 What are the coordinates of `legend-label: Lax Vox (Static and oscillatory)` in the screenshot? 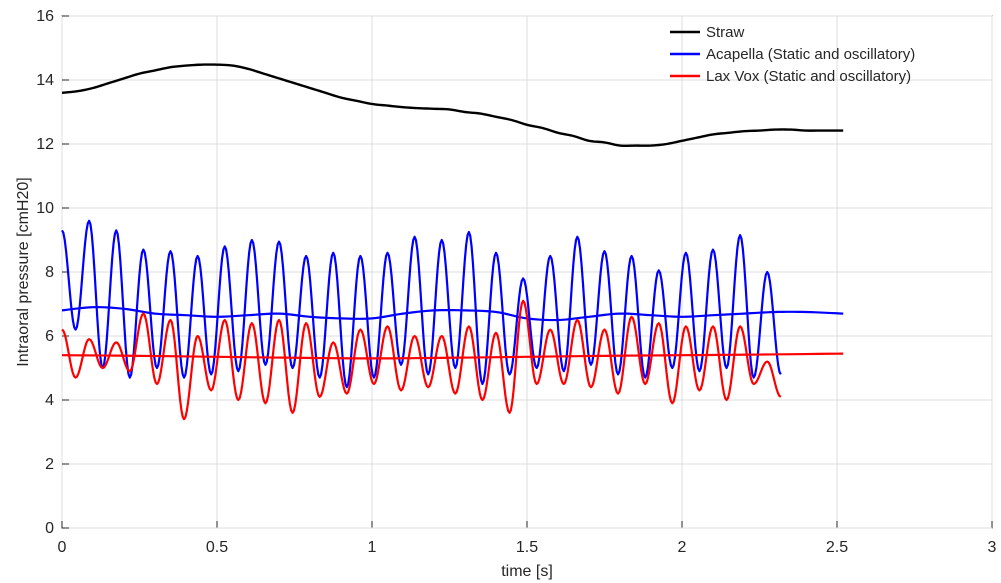 It's located at (808, 76).